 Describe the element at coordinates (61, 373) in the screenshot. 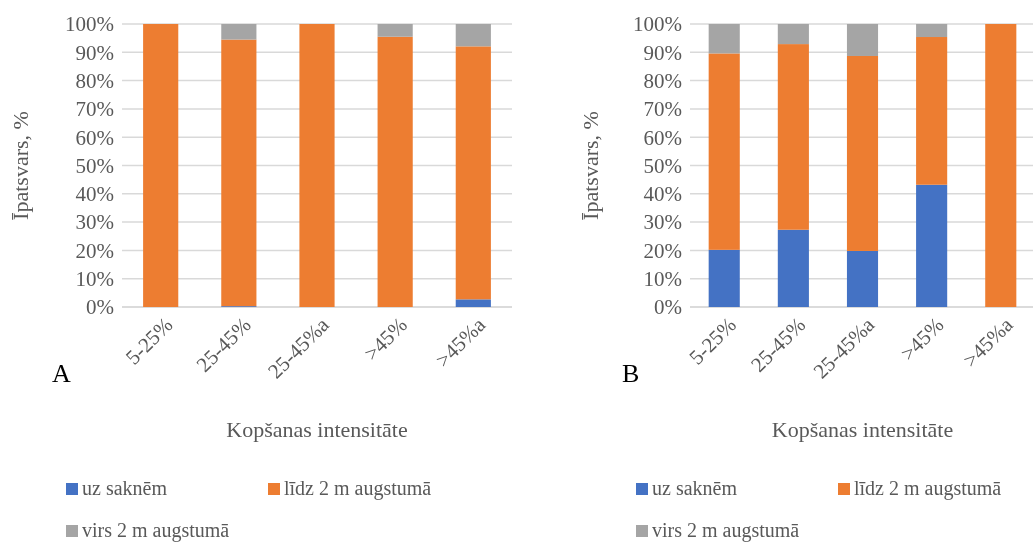

I see `text: A` at that location.